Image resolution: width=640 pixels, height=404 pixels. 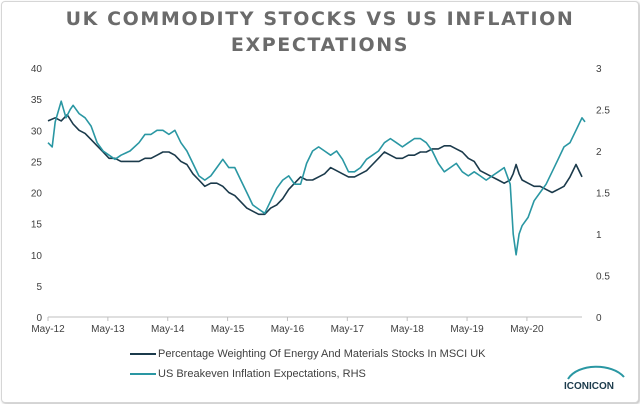 I want to click on x-tick-label: May-12, so click(x=48, y=329).